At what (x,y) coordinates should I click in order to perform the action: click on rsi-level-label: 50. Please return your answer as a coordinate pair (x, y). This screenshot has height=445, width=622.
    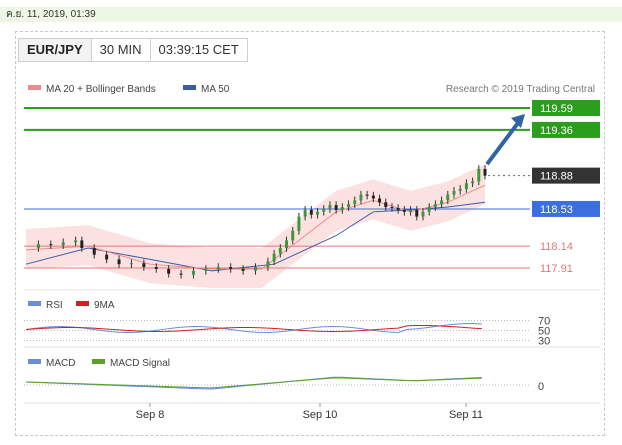
    Looking at the image, I should click on (544, 332).